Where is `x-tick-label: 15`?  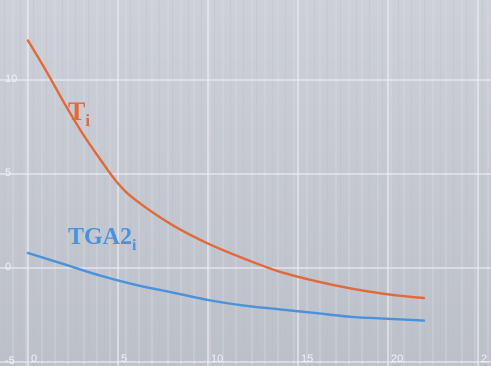 x-tick-label: 15 is located at coordinates (307, 359).